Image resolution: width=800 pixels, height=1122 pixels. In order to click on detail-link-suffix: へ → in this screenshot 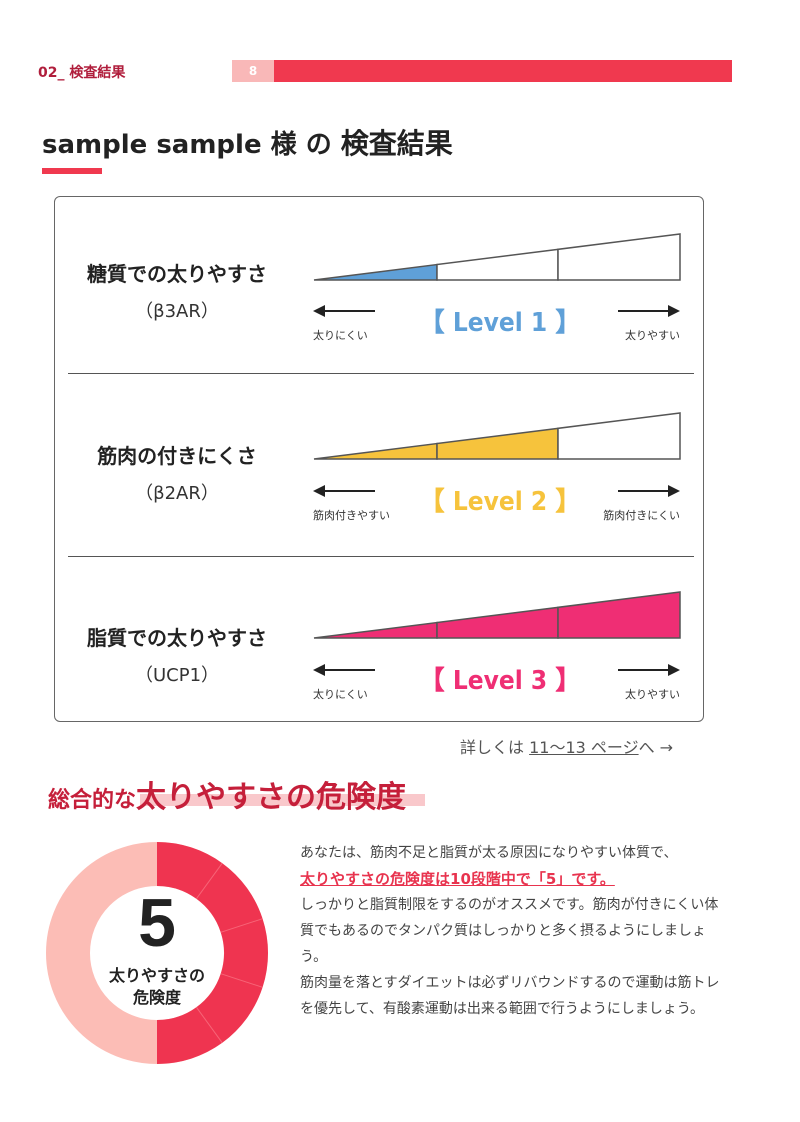, I will do `click(656, 747)`.